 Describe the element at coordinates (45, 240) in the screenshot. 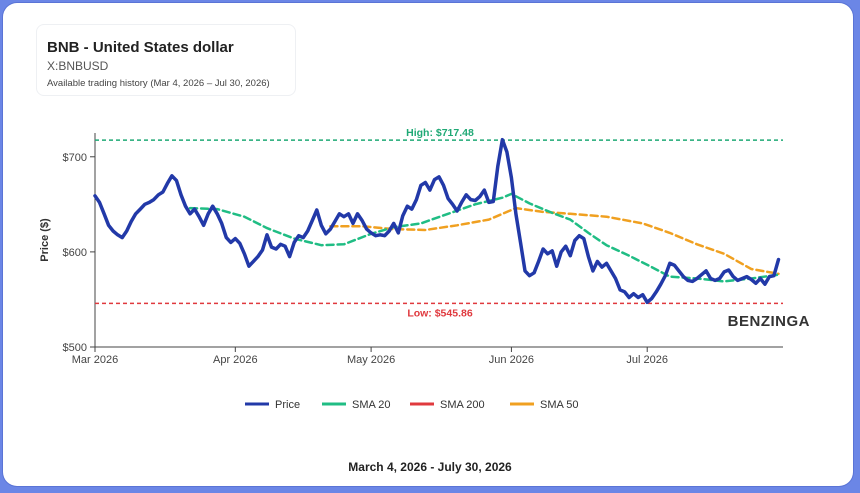

I see `y-axis-title: Price ($)` at that location.